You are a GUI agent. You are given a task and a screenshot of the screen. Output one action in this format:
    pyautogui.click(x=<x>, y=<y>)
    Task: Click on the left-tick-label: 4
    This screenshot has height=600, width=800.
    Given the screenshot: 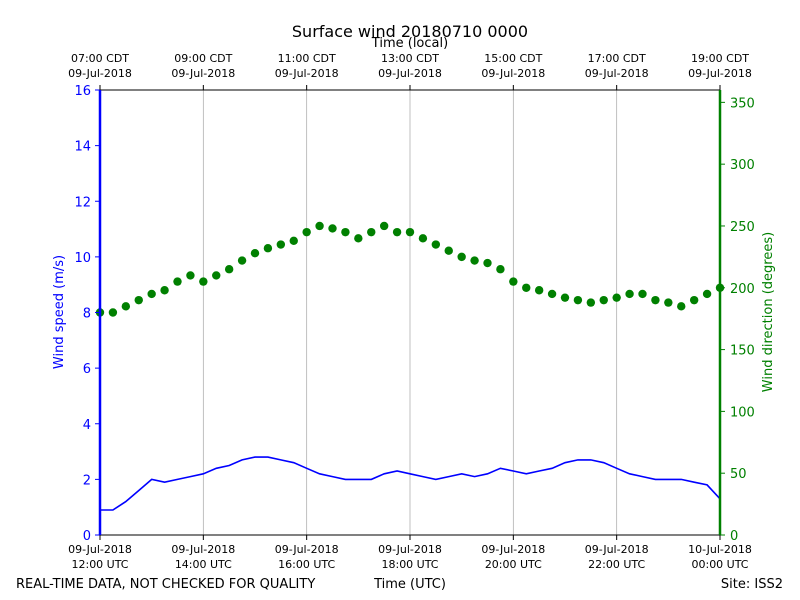 What is the action you would take?
    pyautogui.click(x=87, y=425)
    